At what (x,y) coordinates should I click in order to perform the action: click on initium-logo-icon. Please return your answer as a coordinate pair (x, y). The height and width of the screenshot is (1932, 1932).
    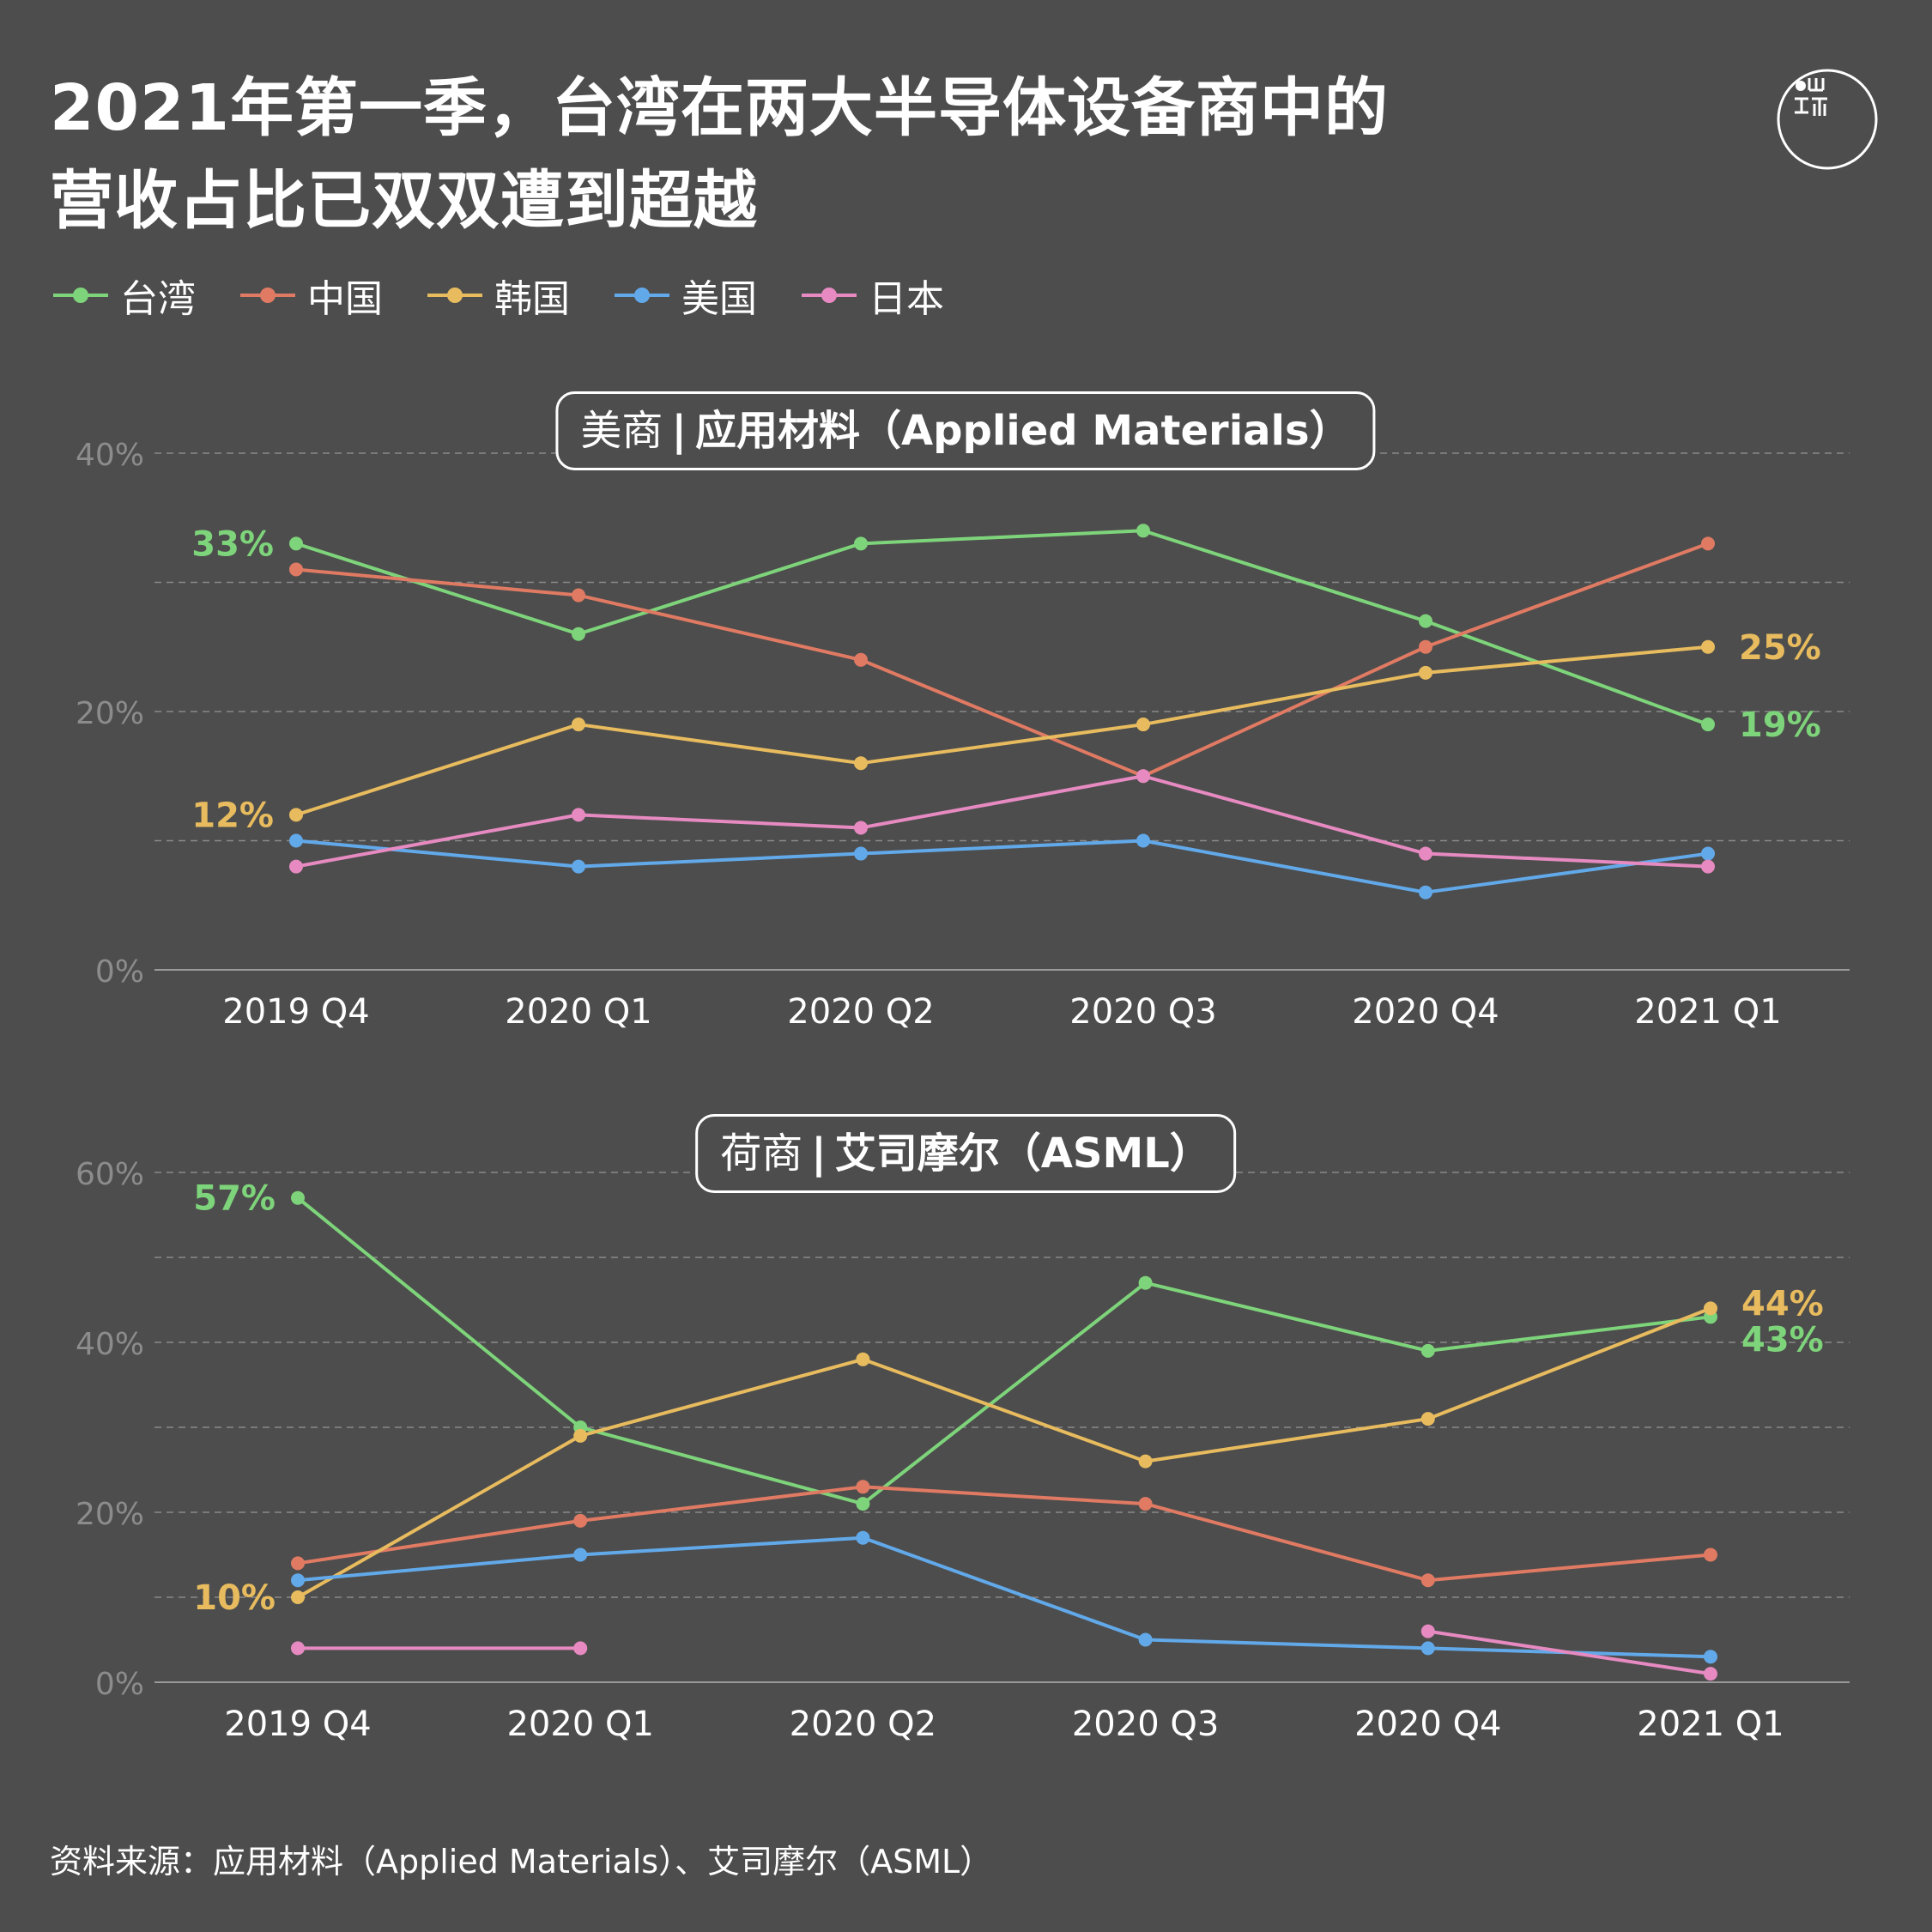
    Looking at the image, I should click on (1828, 120).